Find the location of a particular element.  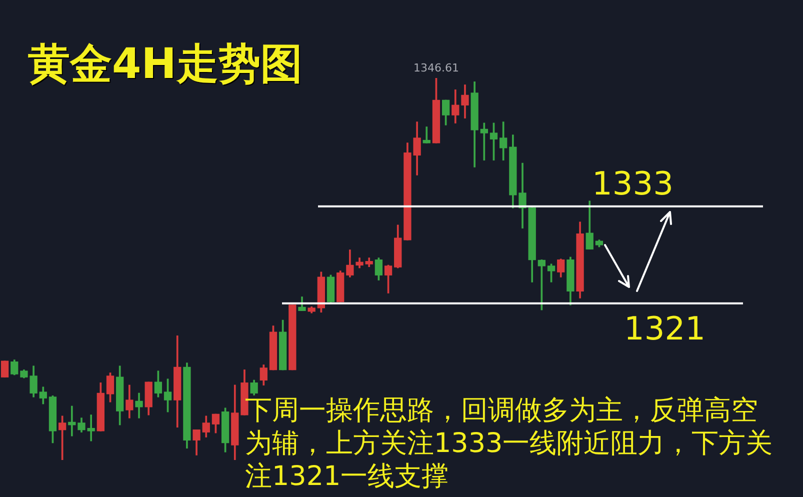

annotation: 1333 is located at coordinates (633, 183).